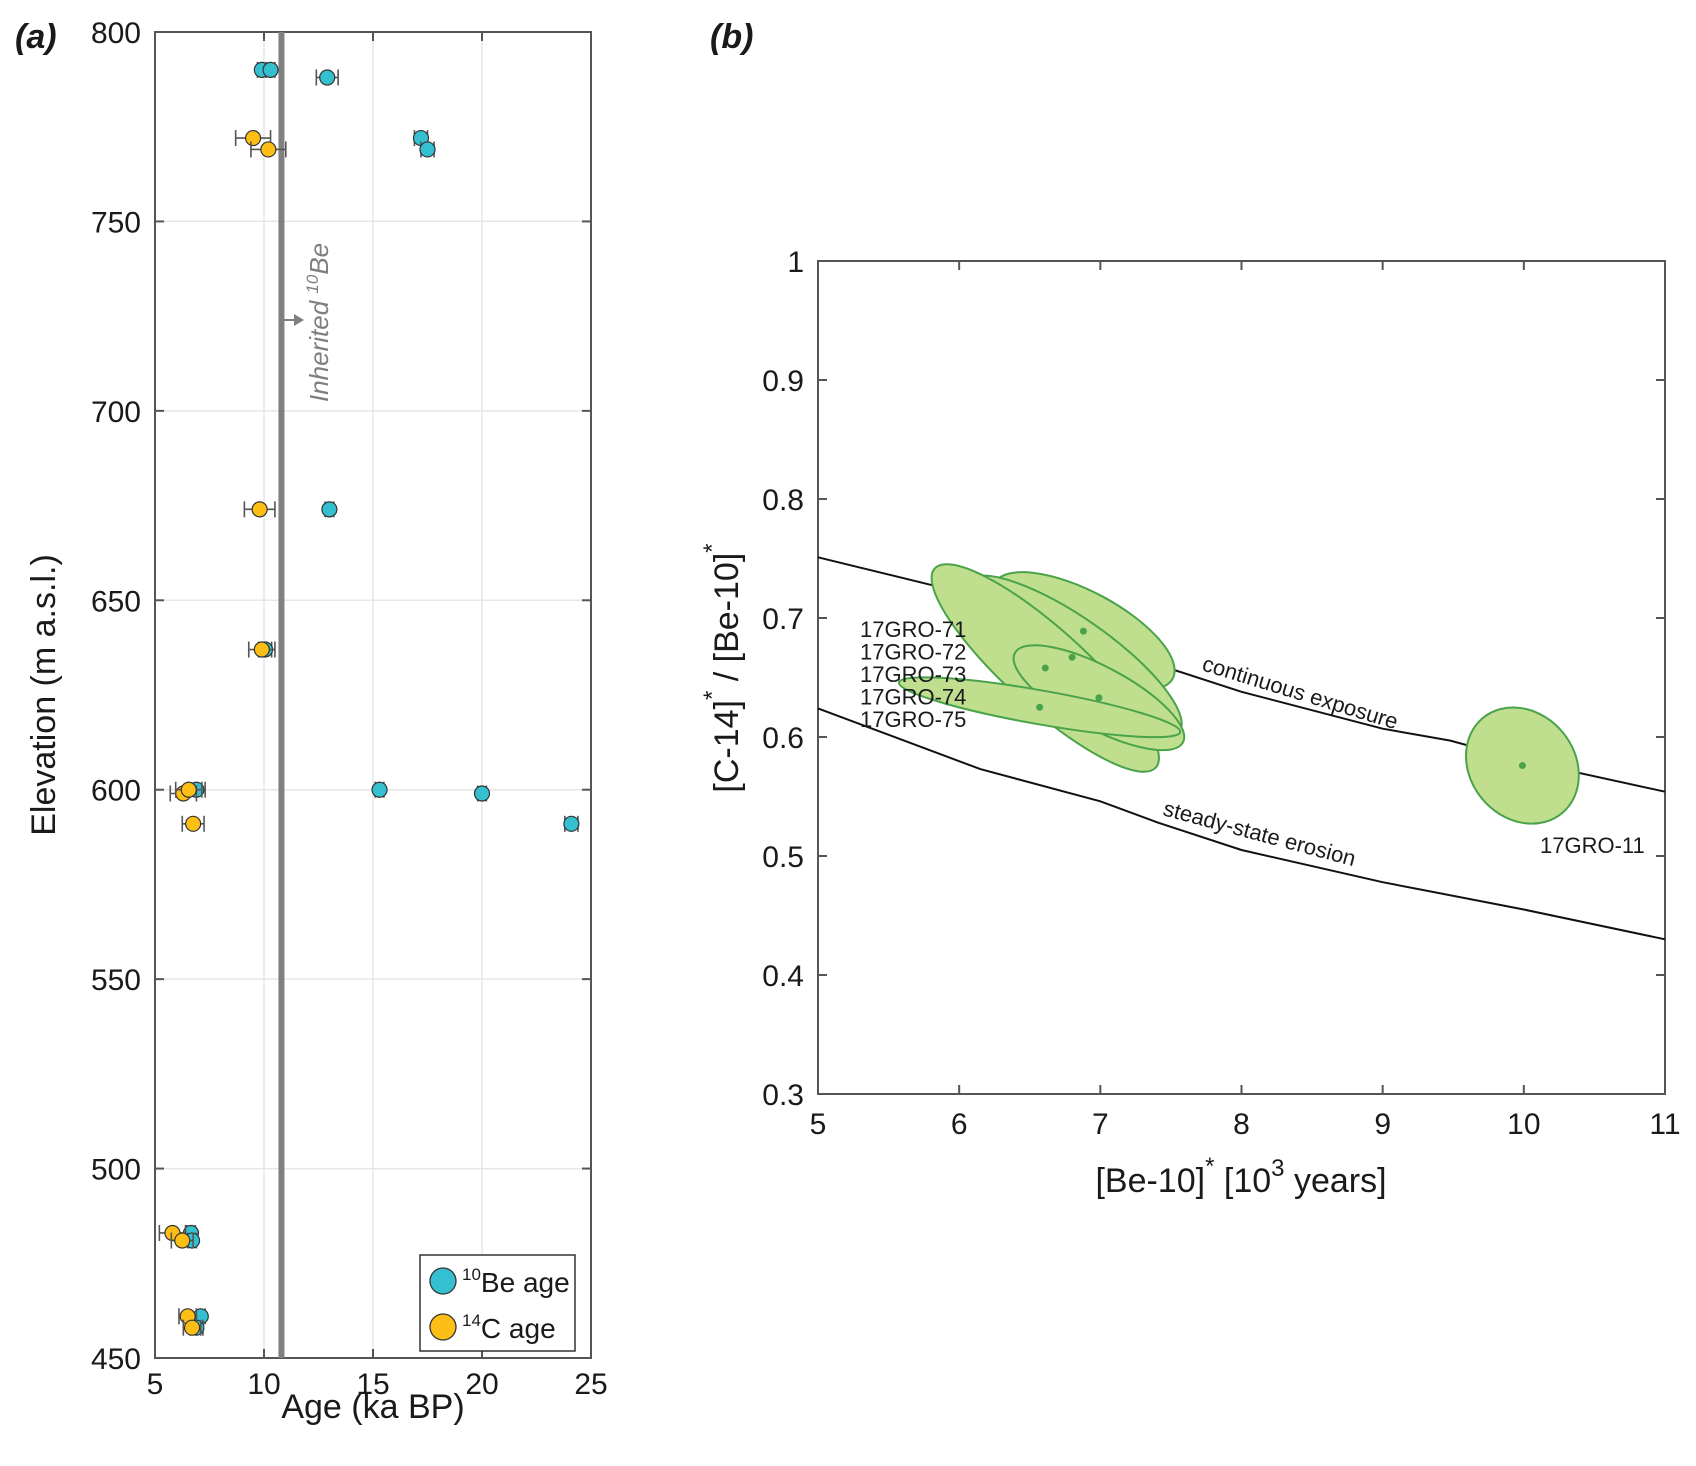  Describe the element at coordinates (443, 1327) in the screenshot. I see `legend-marker-14c` at that location.